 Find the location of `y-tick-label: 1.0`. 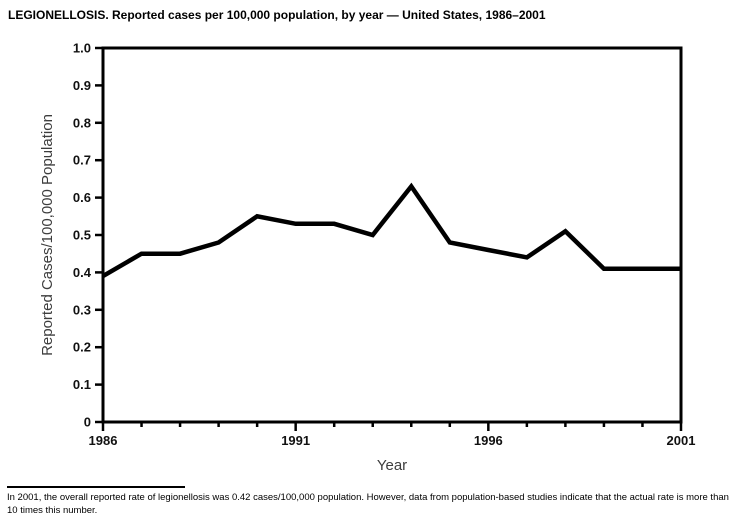

y-tick-label: 1.0 is located at coordinates (82, 48).